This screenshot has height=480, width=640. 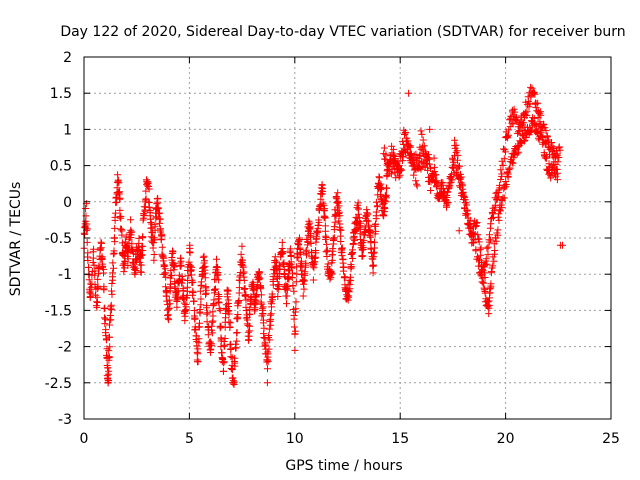 What do you see at coordinates (61, 94) in the screenshot?
I see `y-tick-label: 1.5` at bounding box center [61, 94].